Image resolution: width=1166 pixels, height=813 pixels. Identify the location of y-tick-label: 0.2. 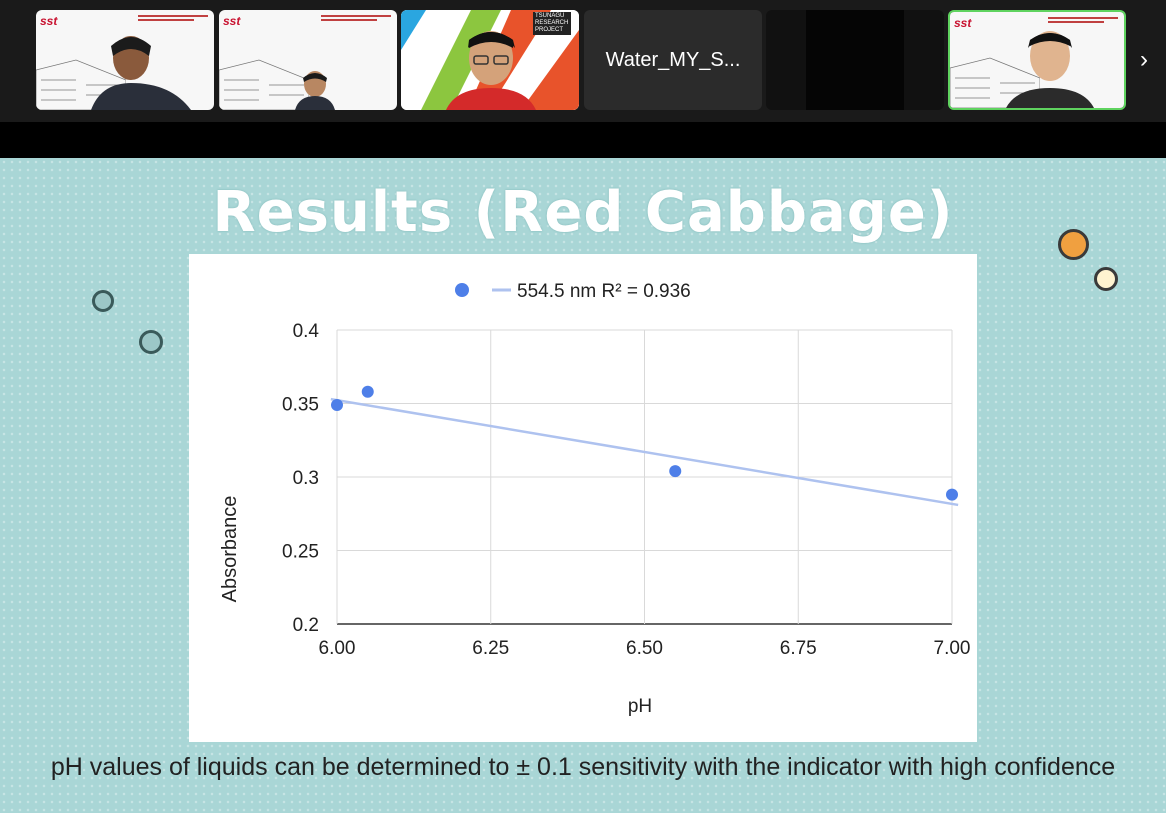
(306, 625).